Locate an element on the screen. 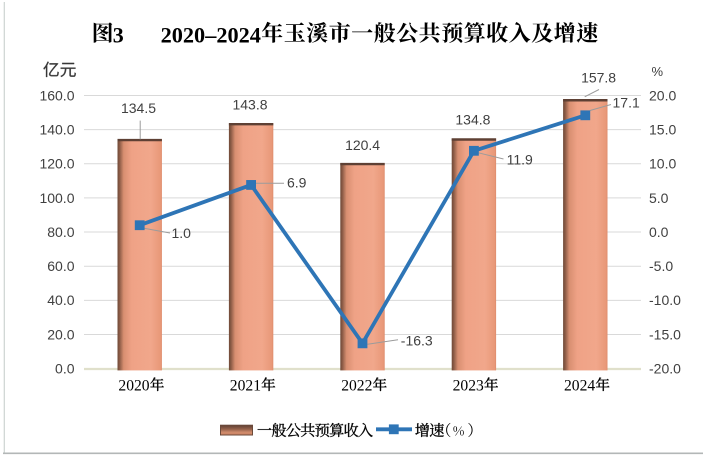 The width and height of the screenshot is (703, 459). svg-text: 80.0 is located at coordinates (60, 232).